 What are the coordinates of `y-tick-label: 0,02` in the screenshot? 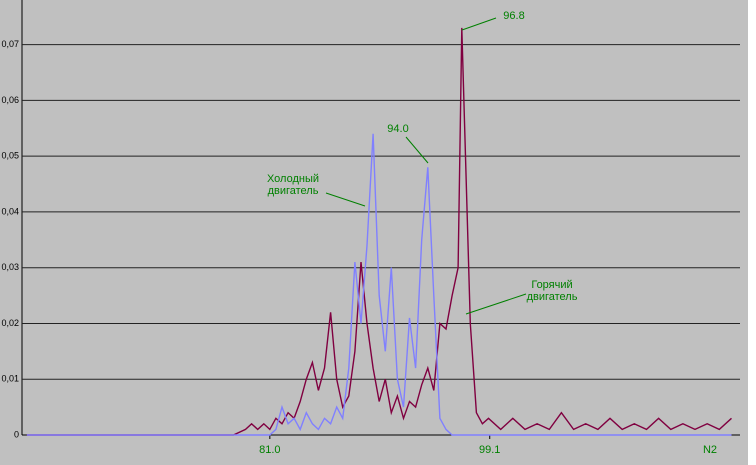 It's located at (10, 323).